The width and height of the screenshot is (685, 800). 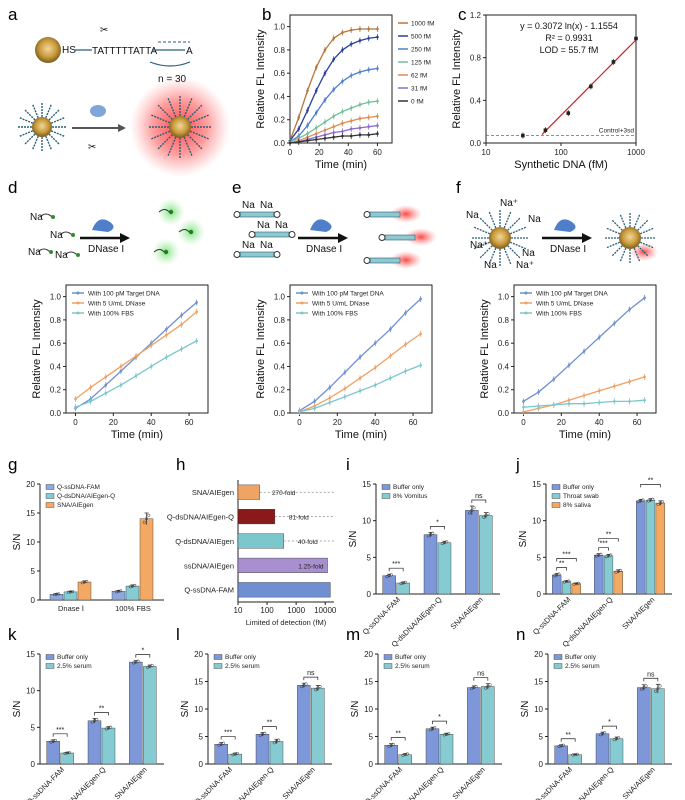 I want to click on fam-dye-icon, so click(x=73, y=235).